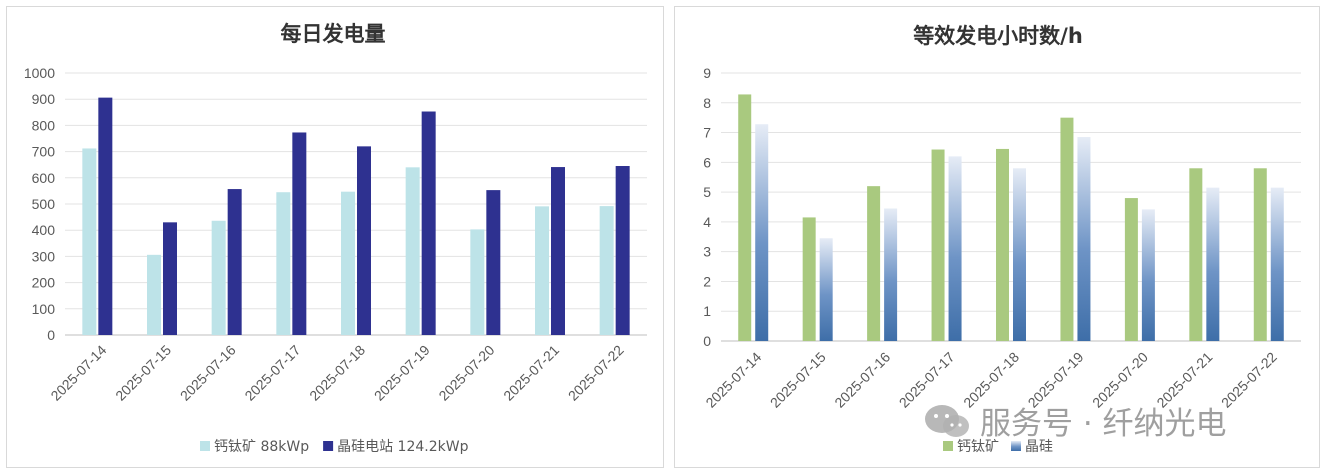 This screenshot has height=474, width=1324. I want to click on watermark-text: 服务号 · 纤纳光电, so click(1103, 424).